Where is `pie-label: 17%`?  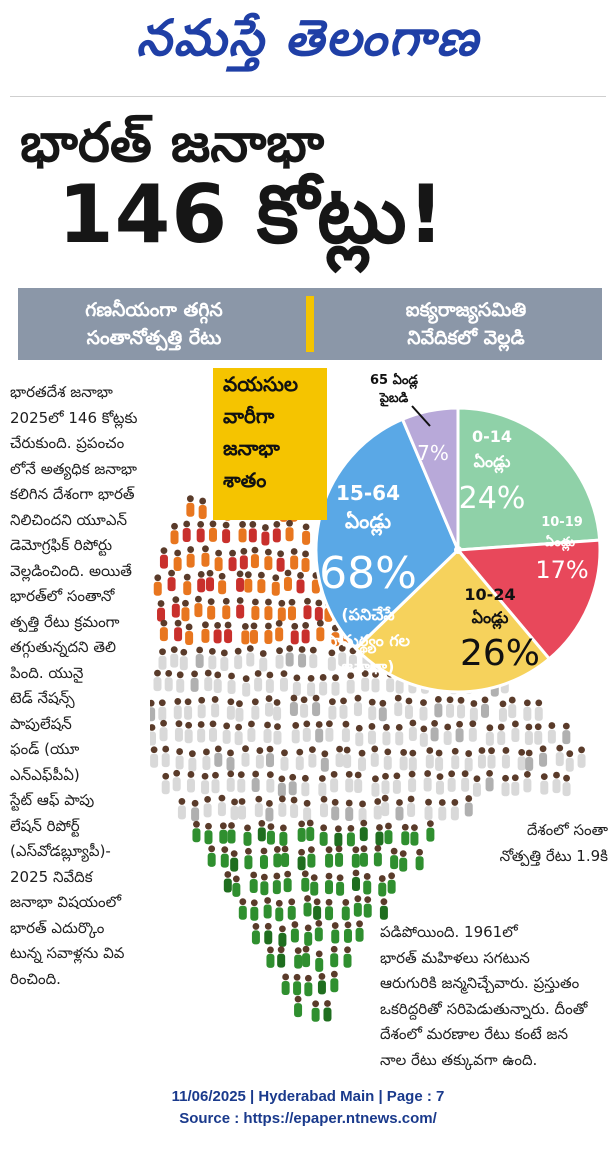 pie-label: 17% is located at coordinates (561, 570).